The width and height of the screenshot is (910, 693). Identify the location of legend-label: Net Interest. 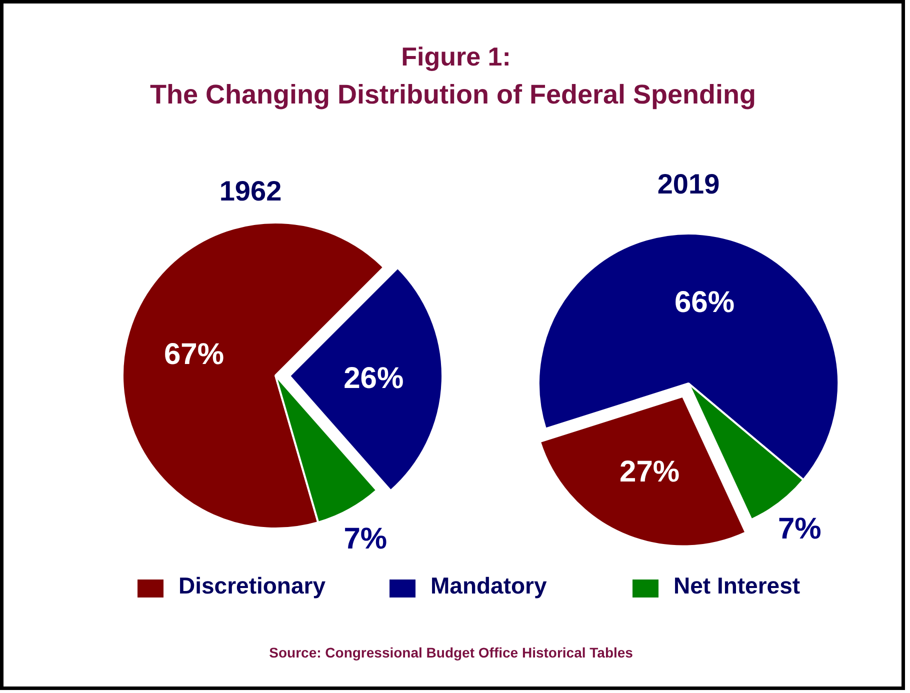
(737, 585).